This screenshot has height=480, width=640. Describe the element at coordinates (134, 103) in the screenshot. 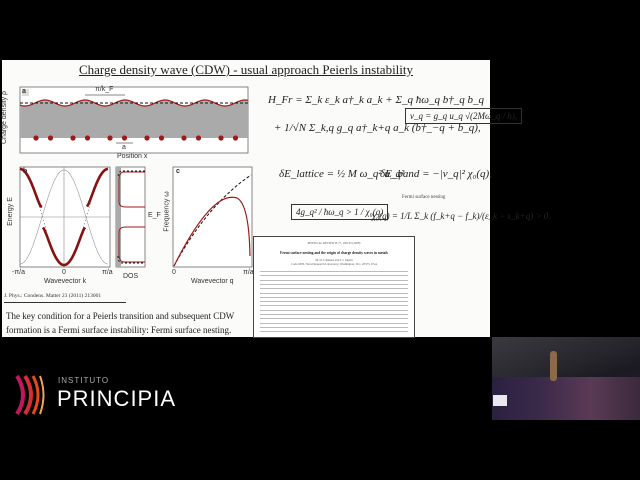

I see `charge-density-wave` at that location.